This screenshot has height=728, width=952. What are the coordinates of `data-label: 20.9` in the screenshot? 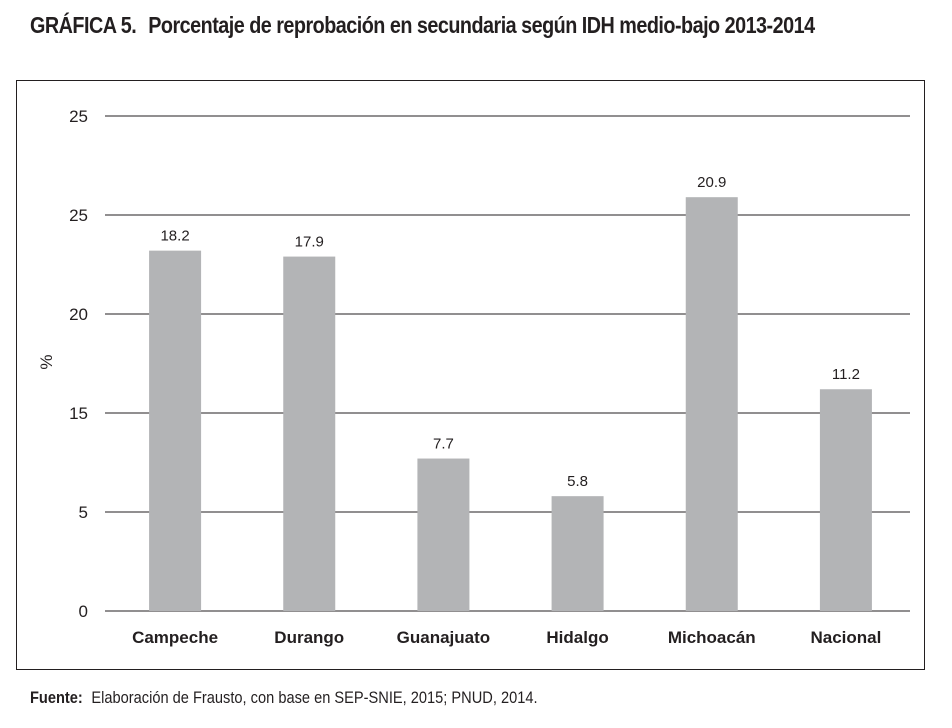 It's located at (711, 182).